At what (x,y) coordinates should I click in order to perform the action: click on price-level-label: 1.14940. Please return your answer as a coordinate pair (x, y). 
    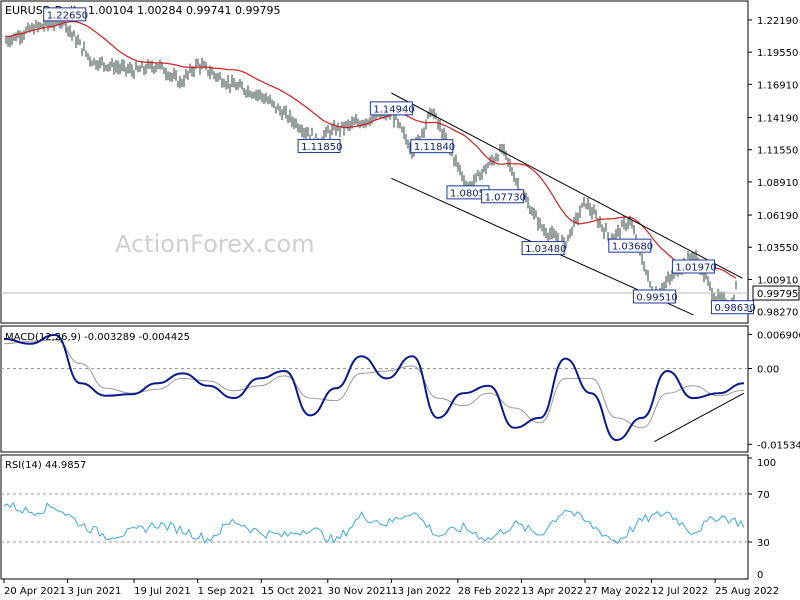
    Looking at the image, I should click on (393, 109).